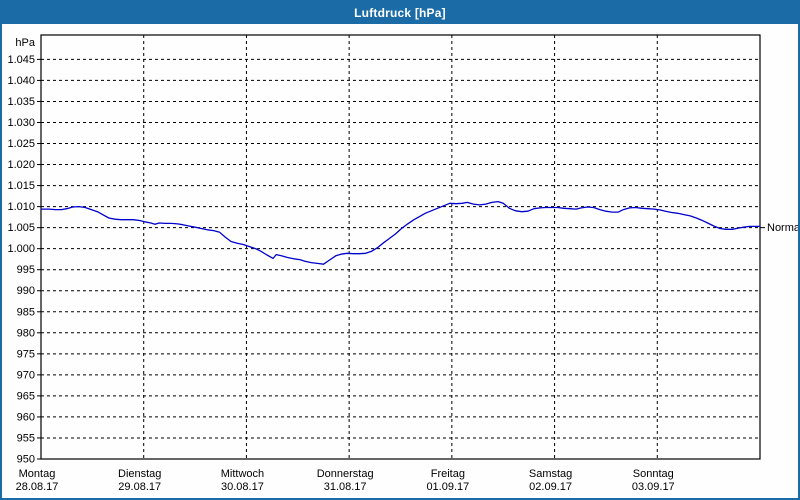 The height and width of the screenshot is (500, 800). I want to click on window-title: Luftdruck [hPa], so click(400, 13).